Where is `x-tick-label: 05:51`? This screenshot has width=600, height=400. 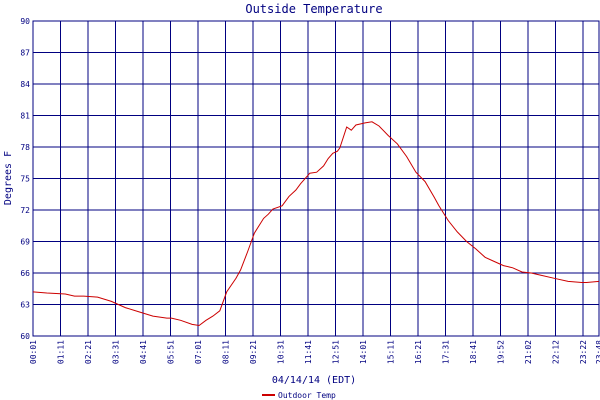 x-tick-label: 05:51 is located at coordinates (171, 352).